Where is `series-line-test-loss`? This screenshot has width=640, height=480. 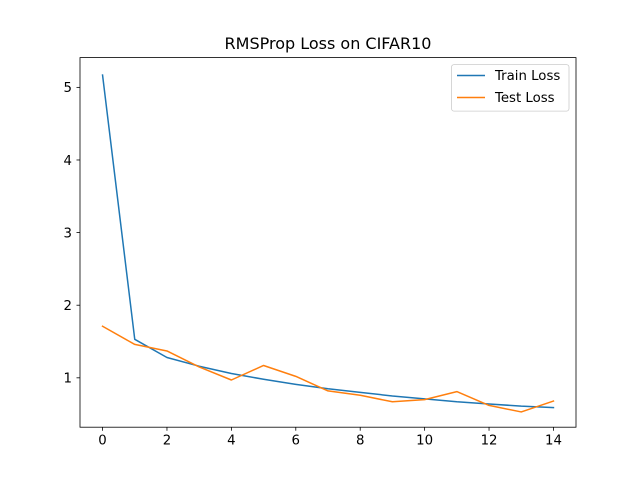 series-line-test-loss is located at coordinates (328, 369).